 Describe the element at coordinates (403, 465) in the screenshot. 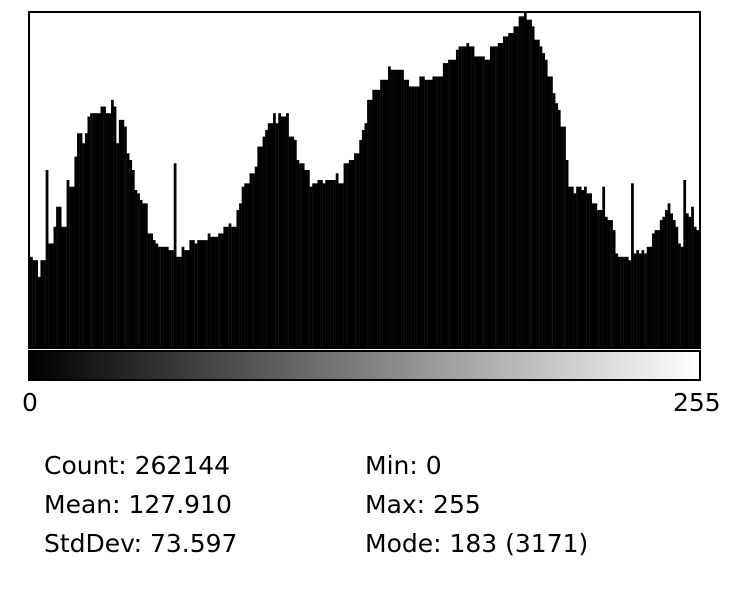

I see `stat-min: Min: 0` at that location.